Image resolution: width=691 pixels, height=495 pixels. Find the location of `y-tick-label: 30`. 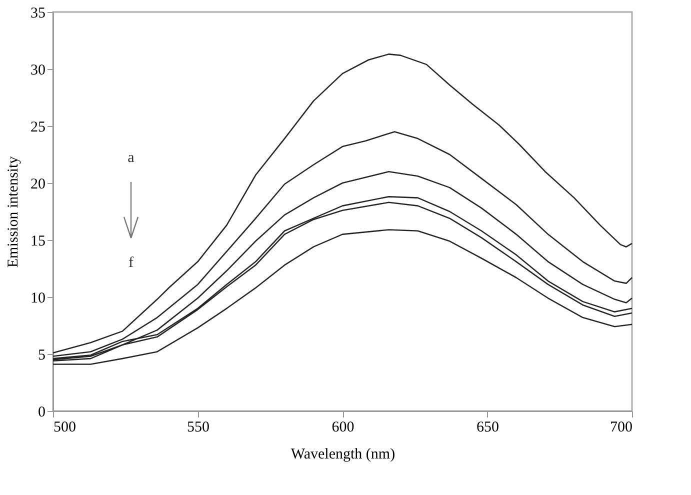

y-tick-label: 30 is located at coordinates (38, 70).